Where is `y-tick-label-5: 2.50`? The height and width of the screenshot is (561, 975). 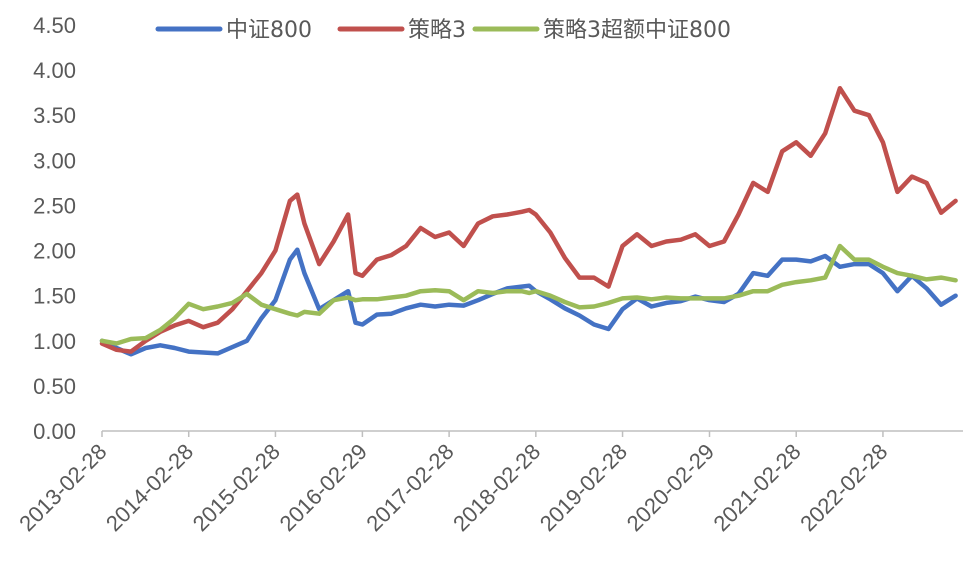
y-tick-label-5: 2.50 is located at coordinates (54, 205).